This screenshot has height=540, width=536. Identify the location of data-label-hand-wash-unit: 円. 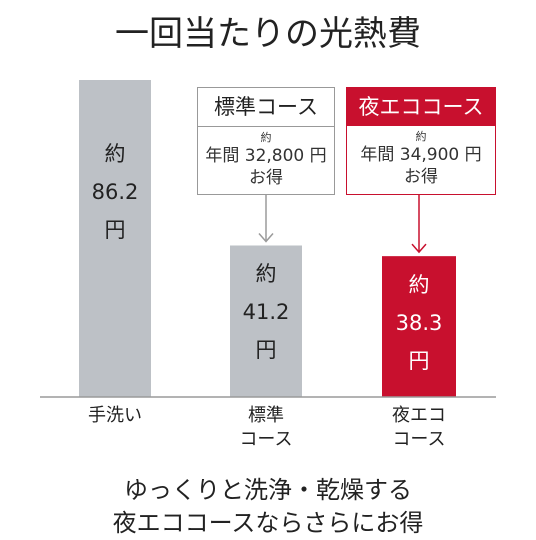
(115, 230).